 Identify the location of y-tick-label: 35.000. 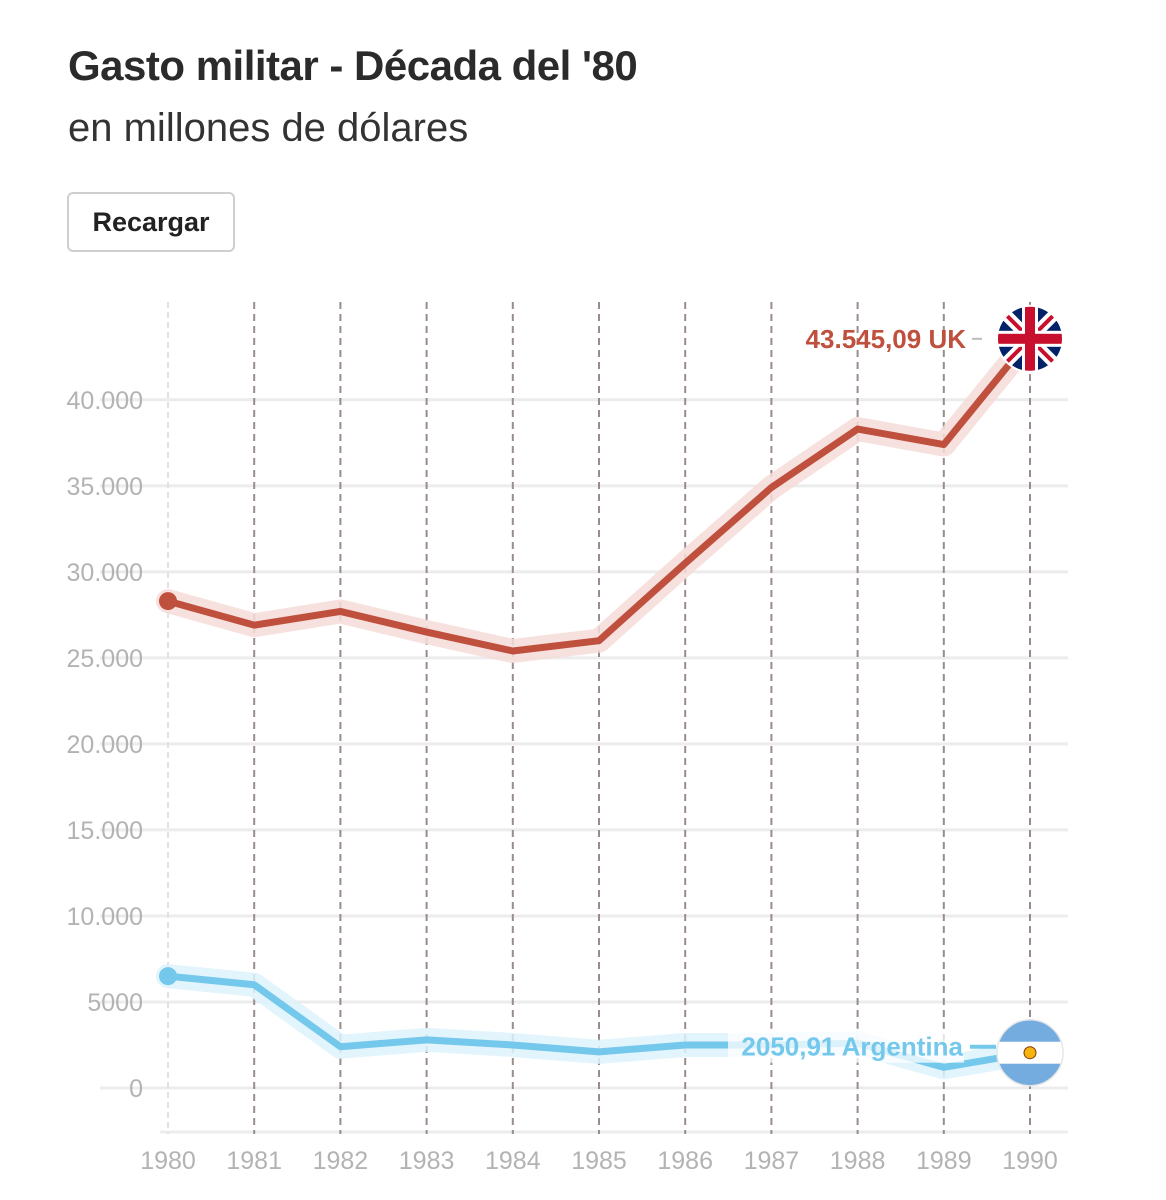
(105, 487).